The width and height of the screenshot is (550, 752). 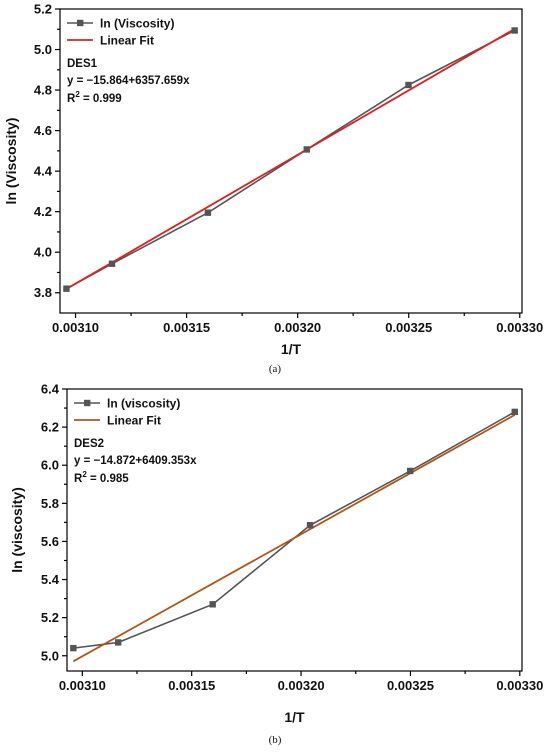 What do you see at coordinates (43, 171) in the screenshot?
I see `y-tick-label: 4.4` at bounding box center [43, 171].